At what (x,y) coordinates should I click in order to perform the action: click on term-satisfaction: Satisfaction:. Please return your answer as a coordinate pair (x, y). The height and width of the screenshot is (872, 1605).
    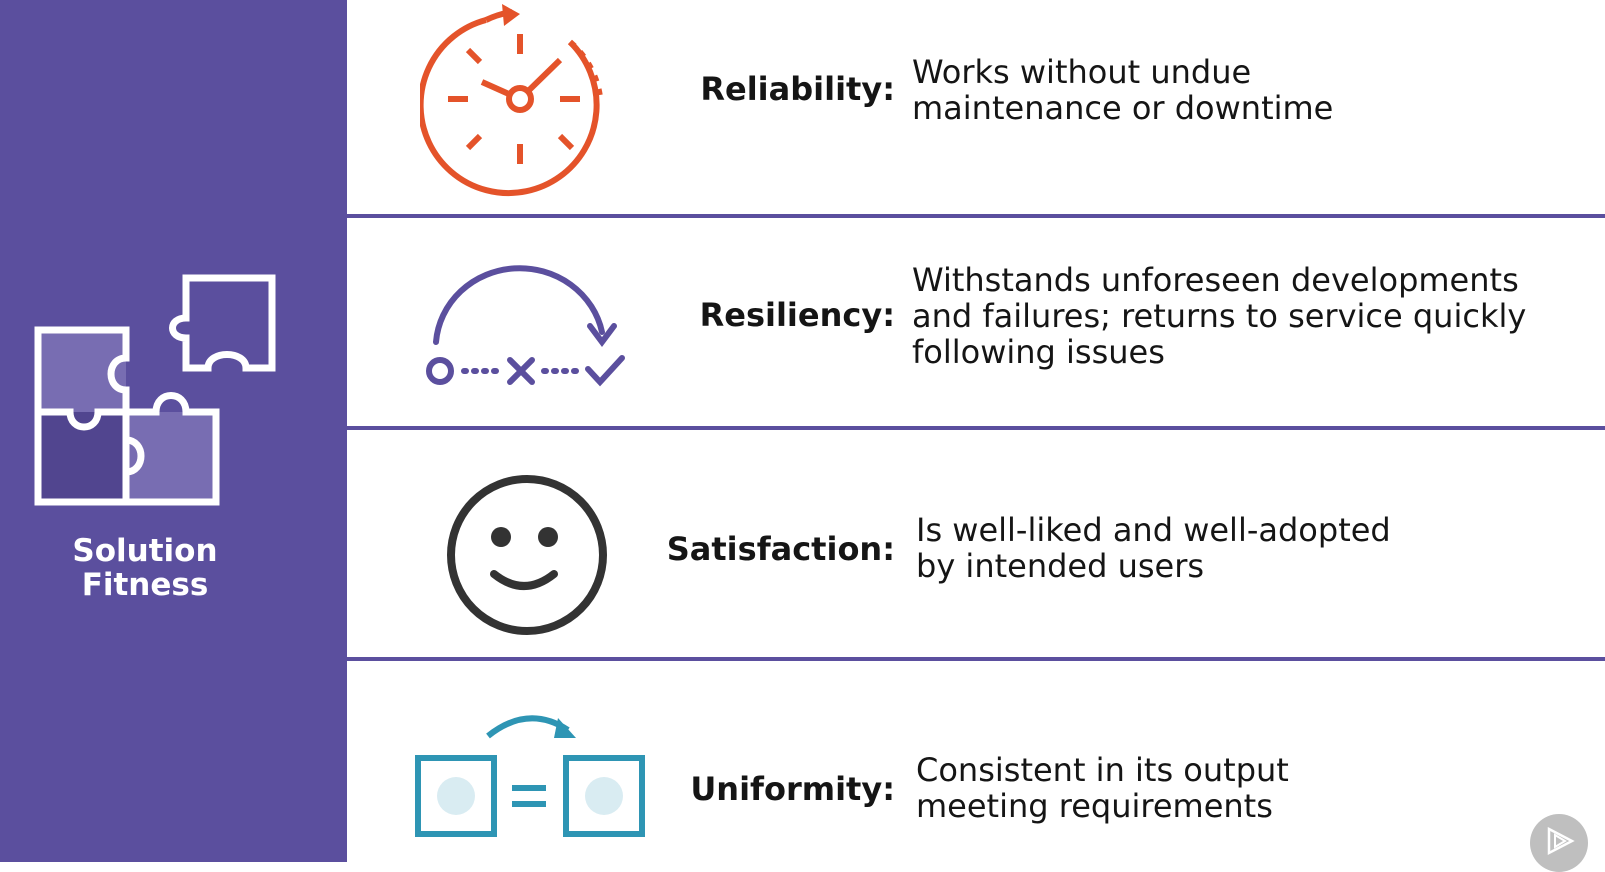
    Looking at the image, I should click on (780, 549).